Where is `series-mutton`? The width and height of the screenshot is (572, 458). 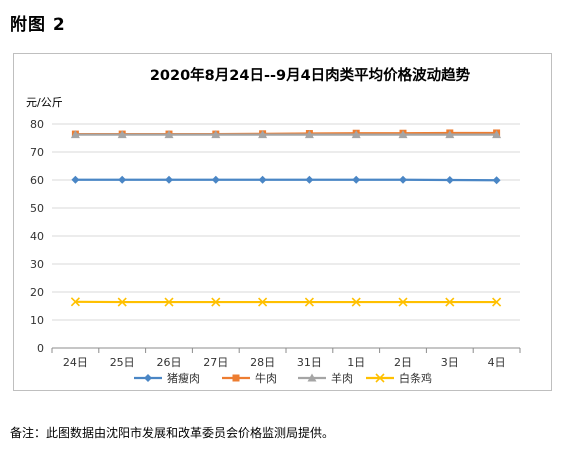 series-mutton is located at coordinates (286, 134).